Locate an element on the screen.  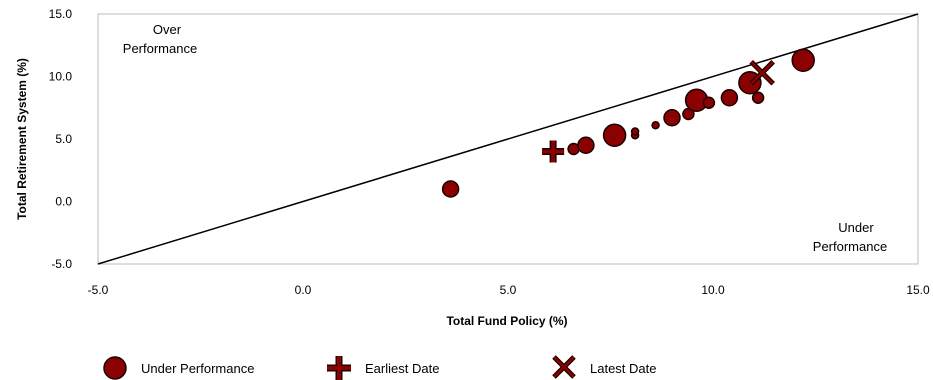
y-tick-label: 10.0 is located at coordinates (61, 77).